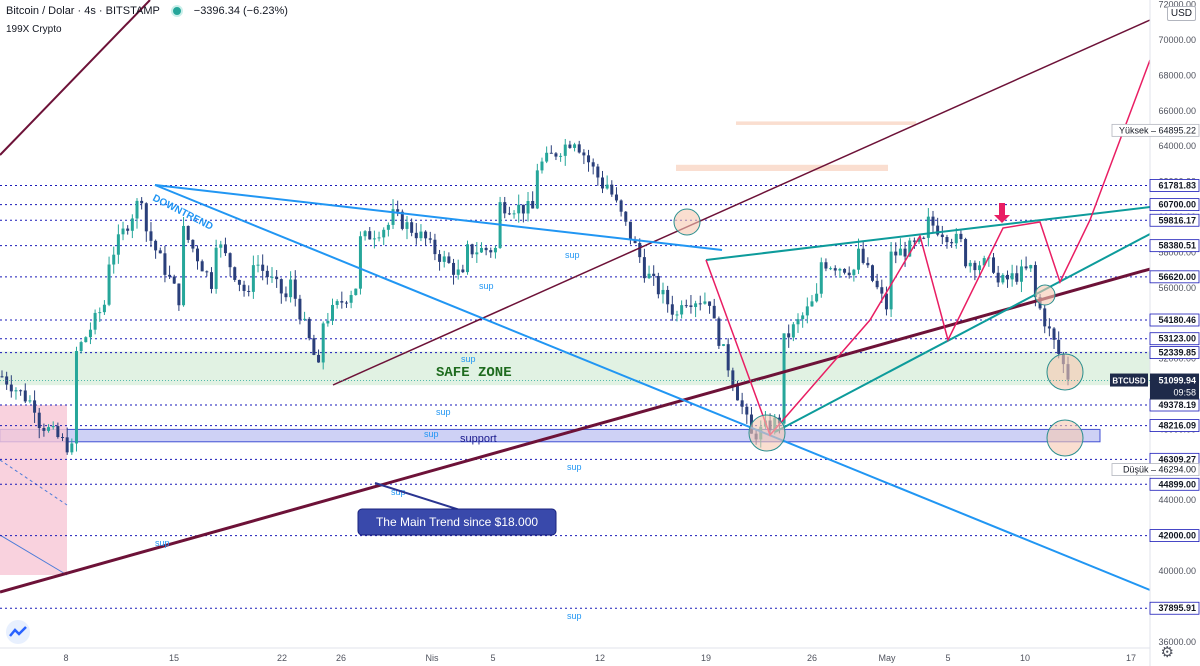  What do you see at coordinates (1159, 470) in the screenshot?
I see `low-marker-text: Düşük – 46294.00` at bounding box center [1159, 470].